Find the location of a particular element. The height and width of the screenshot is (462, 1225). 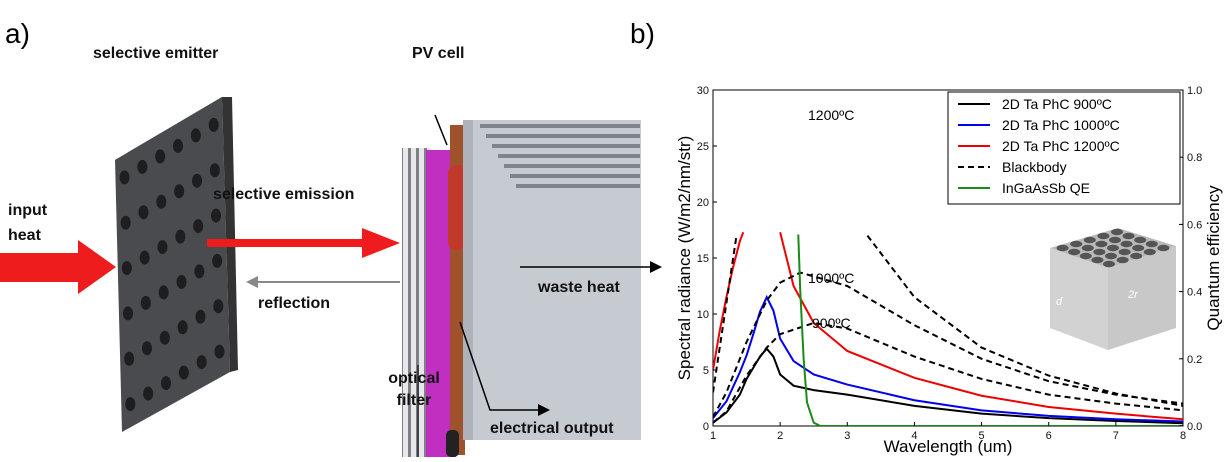

y-axis-label: Spectral radiance (W/m2/nm/str) is located at coordinates (684, 258).